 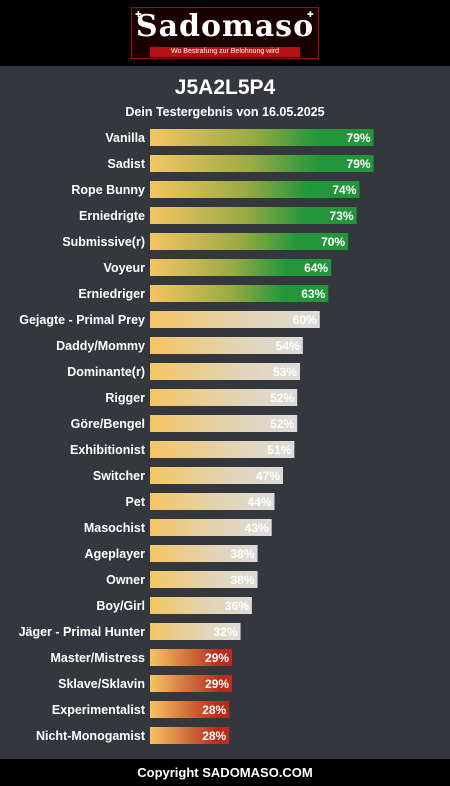 What do you see at coordinates (225, 772) in the screenshot?
I see `footer-copyright: Copyright SADOMASO.COM` at bounding box center [225, 772].